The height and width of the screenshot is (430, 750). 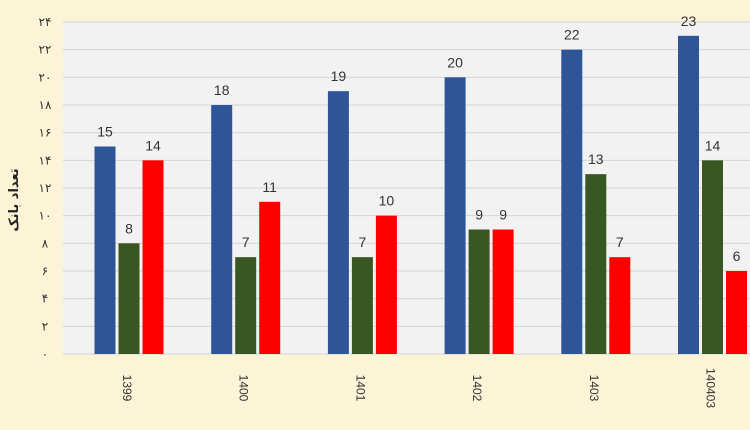 I want to click on bar-value-label: 11, so click(x=269, y=187).